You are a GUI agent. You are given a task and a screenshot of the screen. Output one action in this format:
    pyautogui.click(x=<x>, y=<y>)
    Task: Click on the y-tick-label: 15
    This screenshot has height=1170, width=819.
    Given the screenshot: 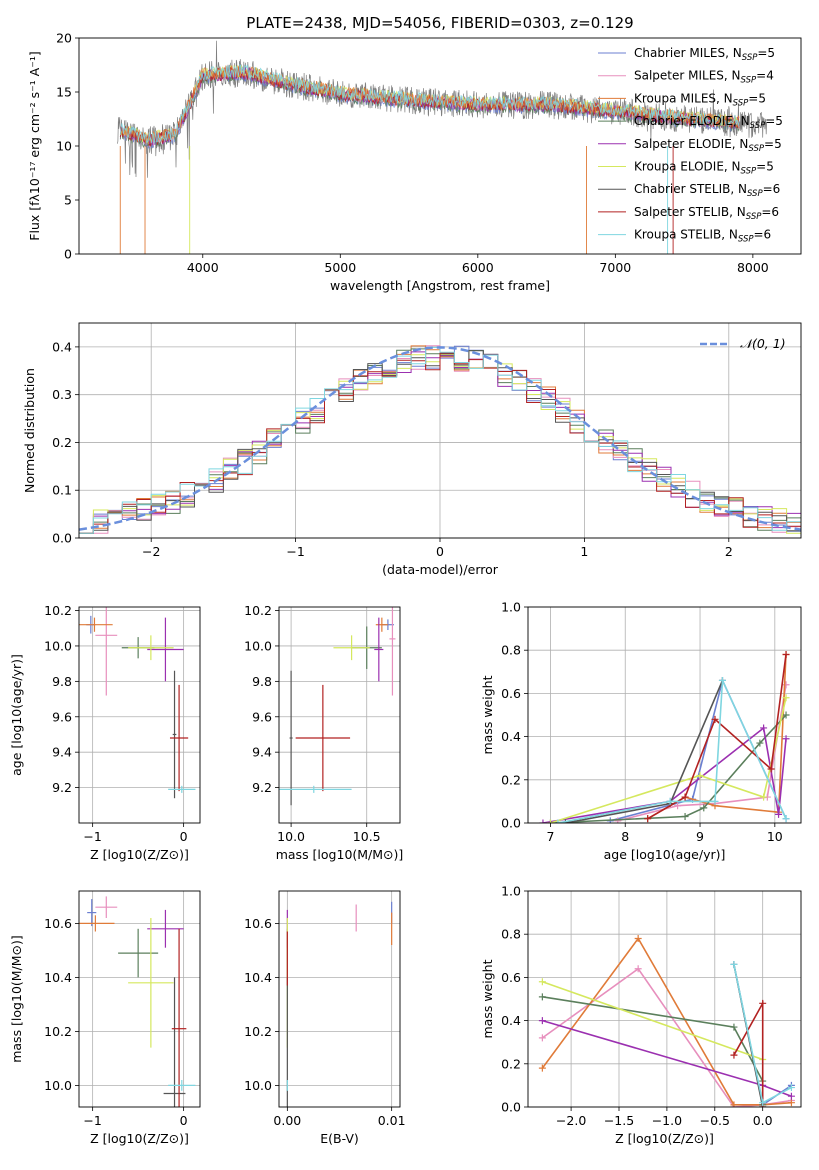 What is the action you would take?
    pyautogui.click(x=64, y=92)
    